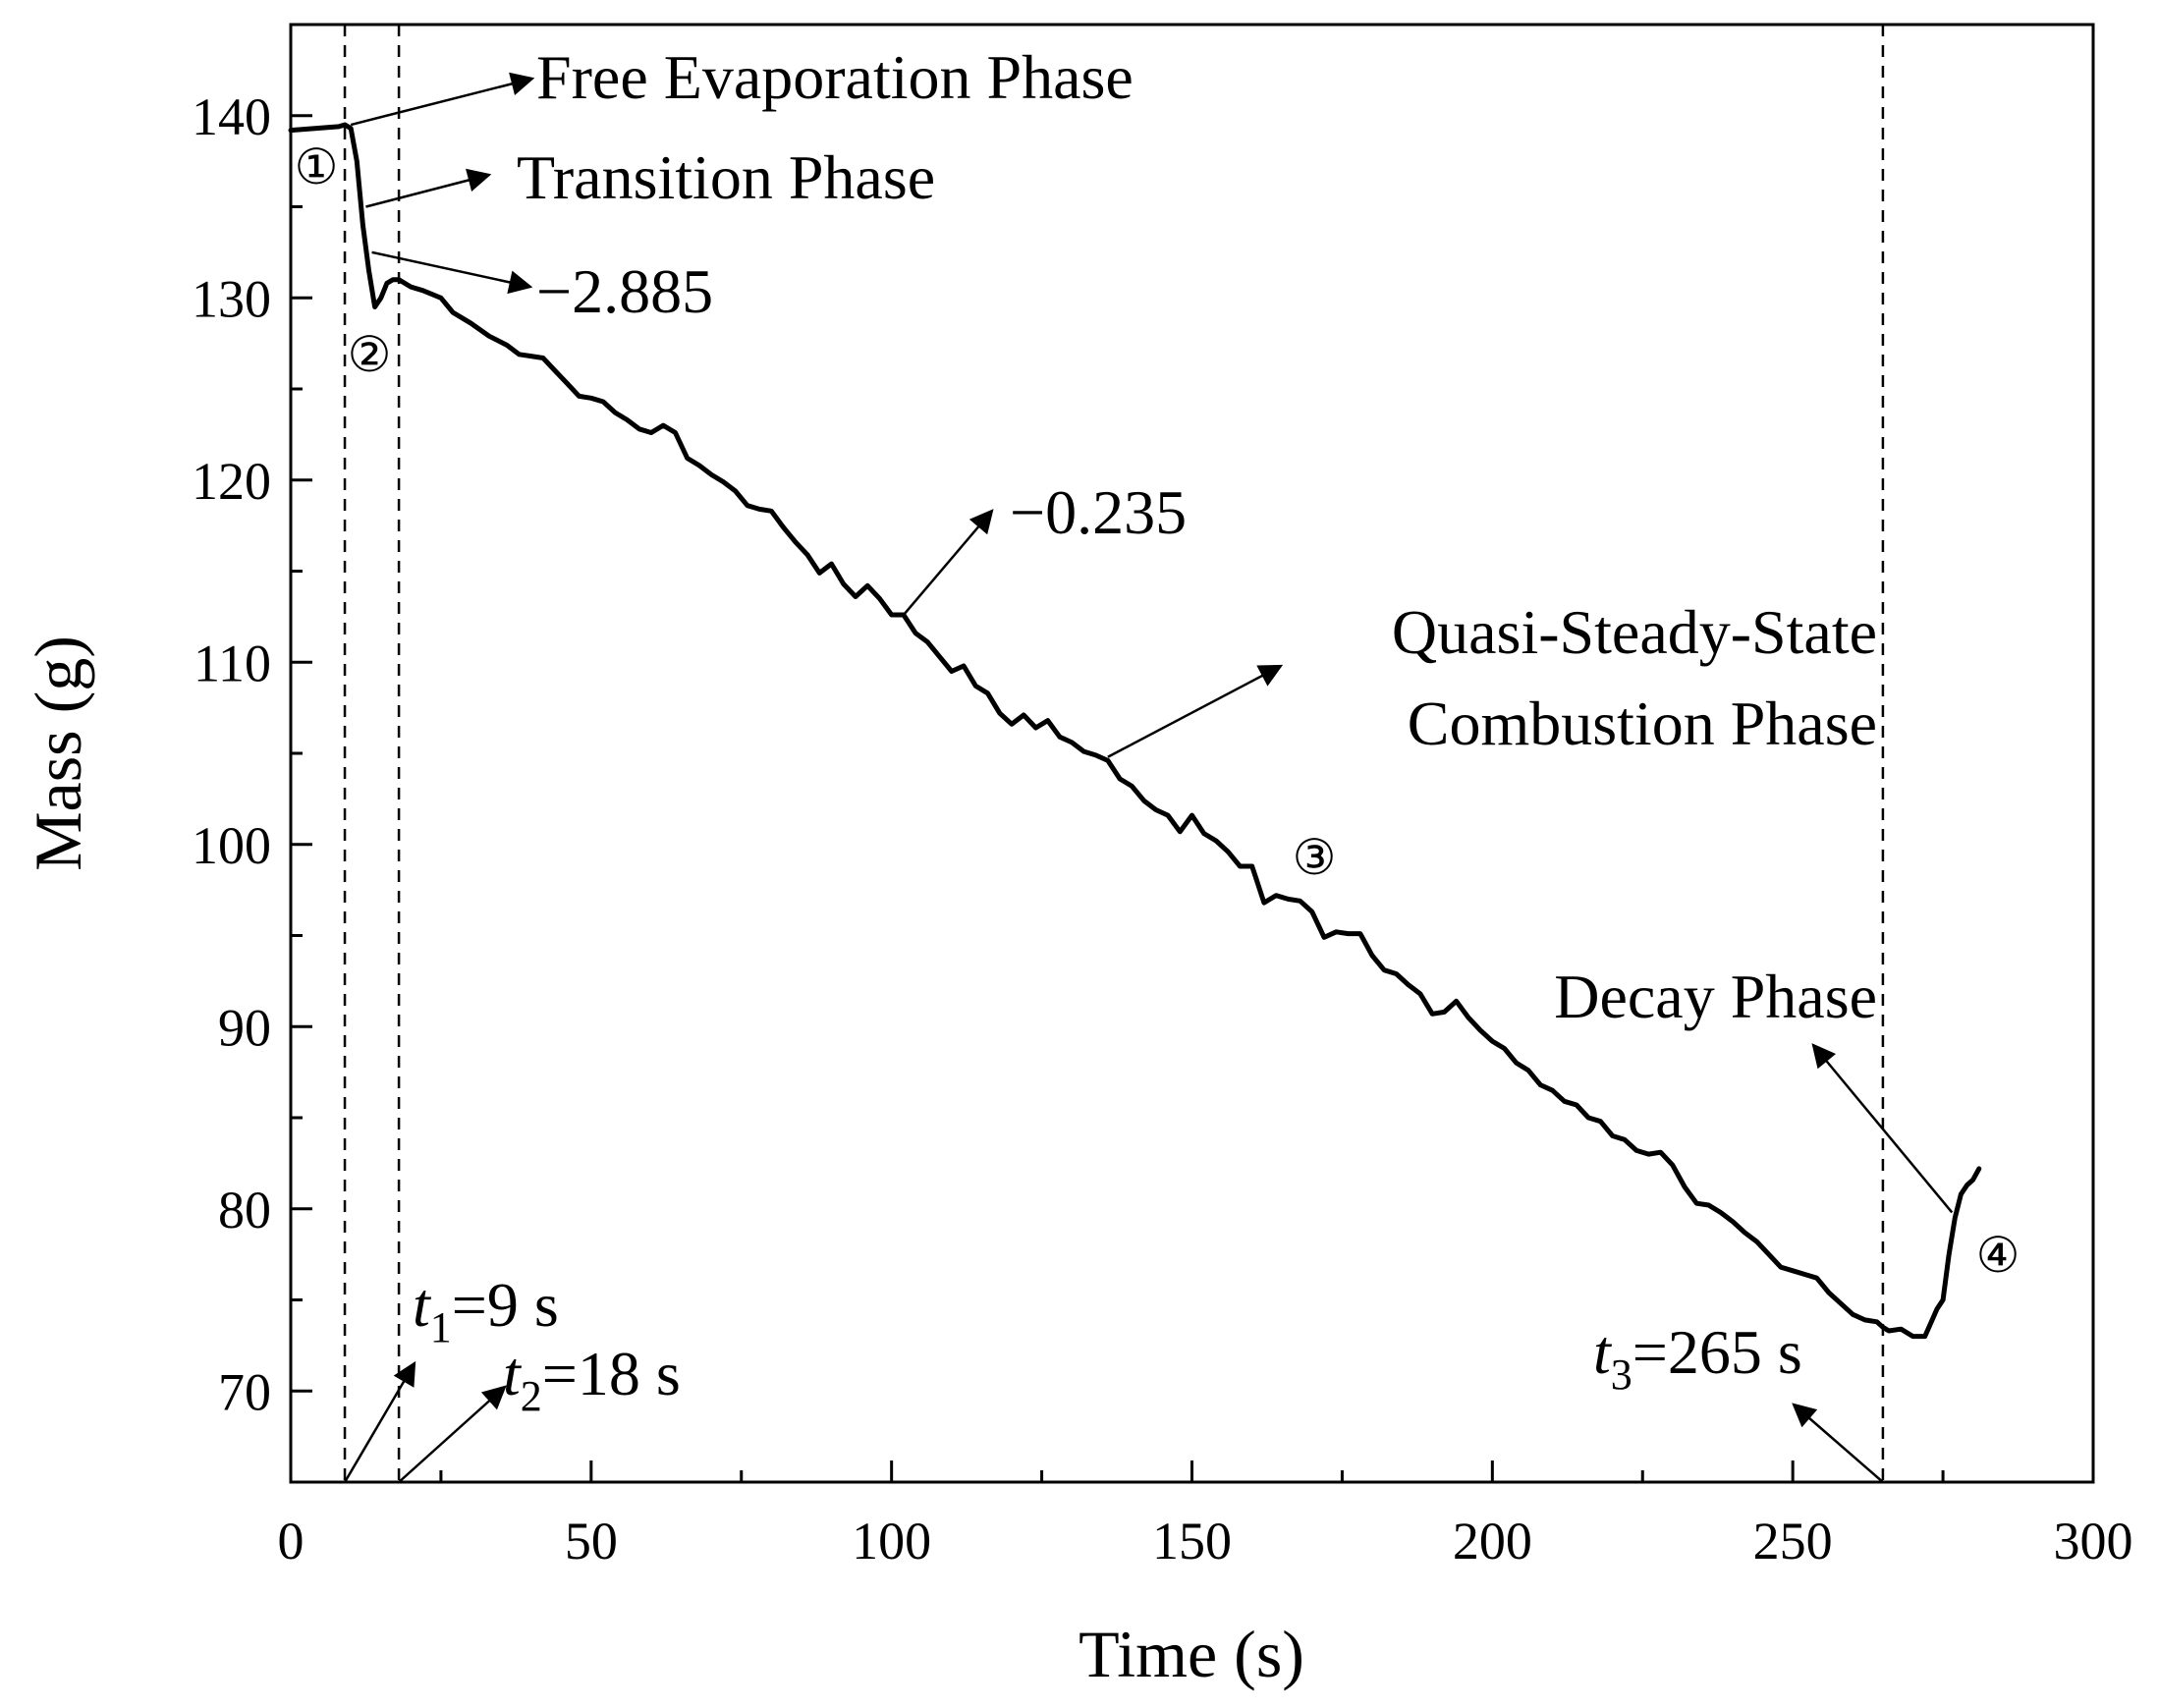  Describe the element at coordinates (726, 177) in the screenshot. I see `annotation-transition-phase: Transition Phase` at that location.